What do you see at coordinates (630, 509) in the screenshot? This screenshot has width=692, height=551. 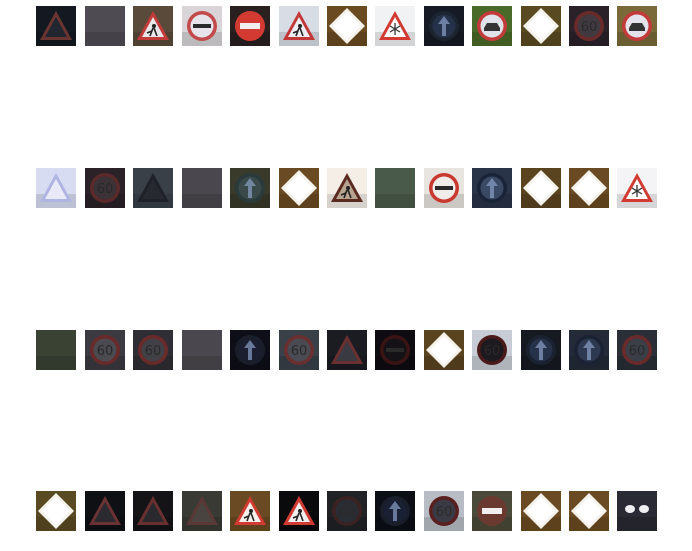 I see `light-glare-left` at bounding box center [630, 509].